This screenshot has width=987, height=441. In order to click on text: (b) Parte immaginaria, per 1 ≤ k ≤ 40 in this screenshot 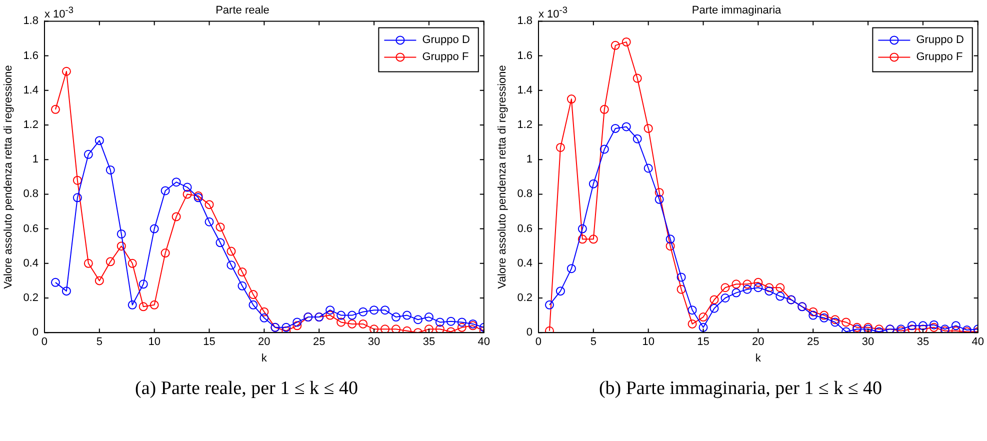, I will do `click(741, 389)`.